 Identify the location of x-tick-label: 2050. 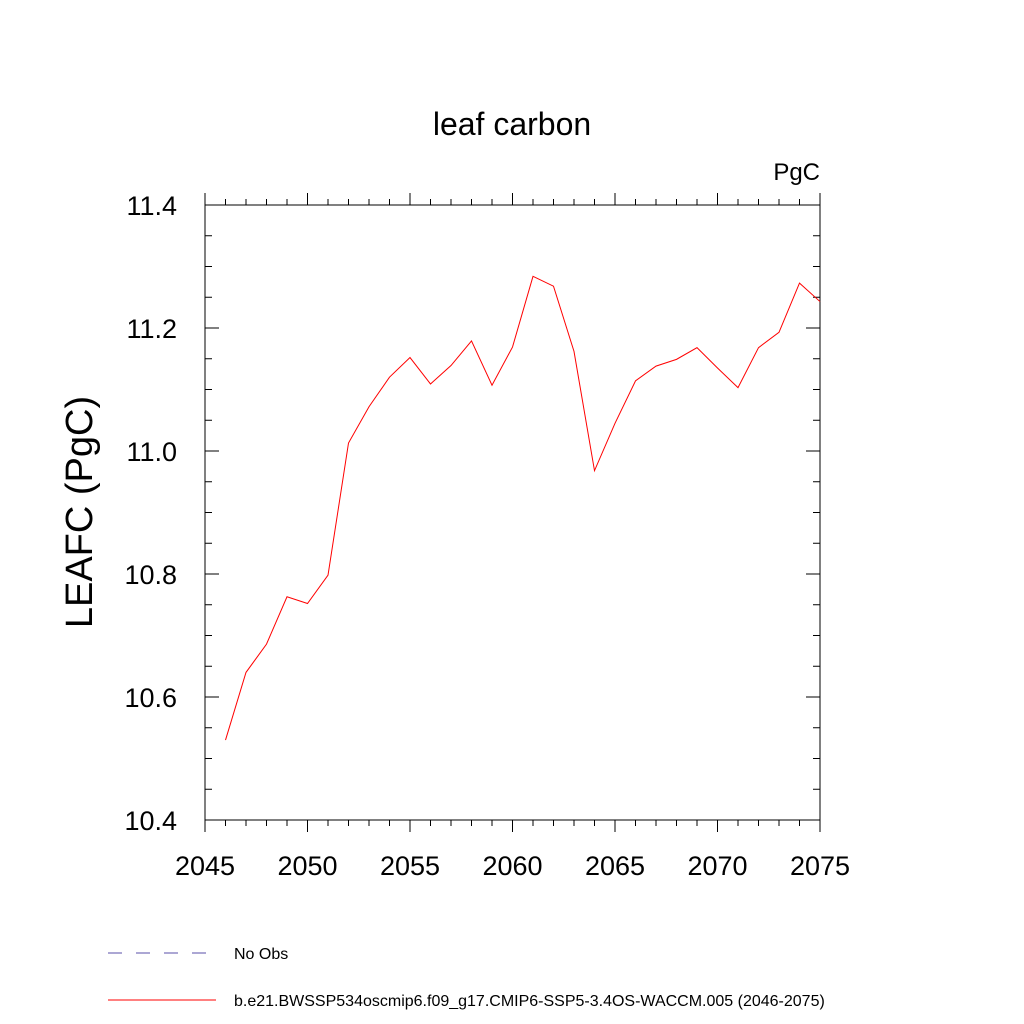
(307, 866).